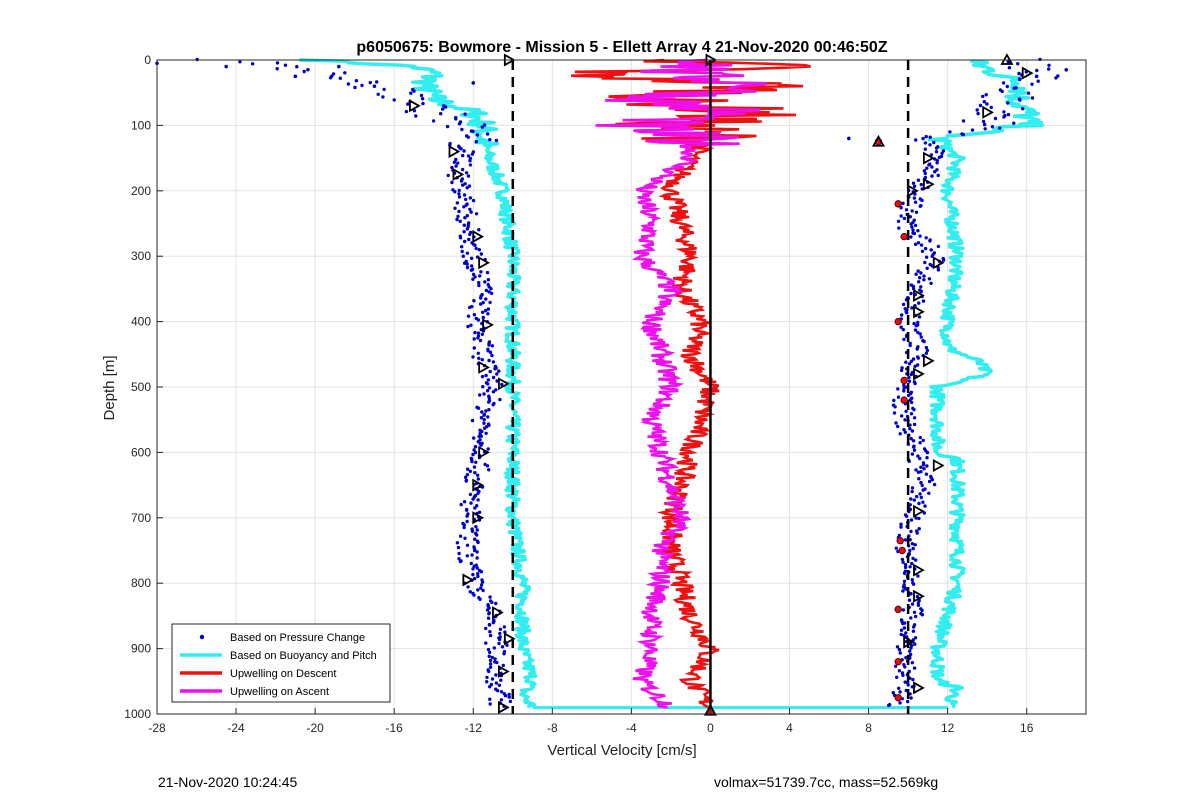  What do you see at coordinates (141, 452) in the screenshot?
I see `y-tick-label: 600` at bounding box center [141, 452].